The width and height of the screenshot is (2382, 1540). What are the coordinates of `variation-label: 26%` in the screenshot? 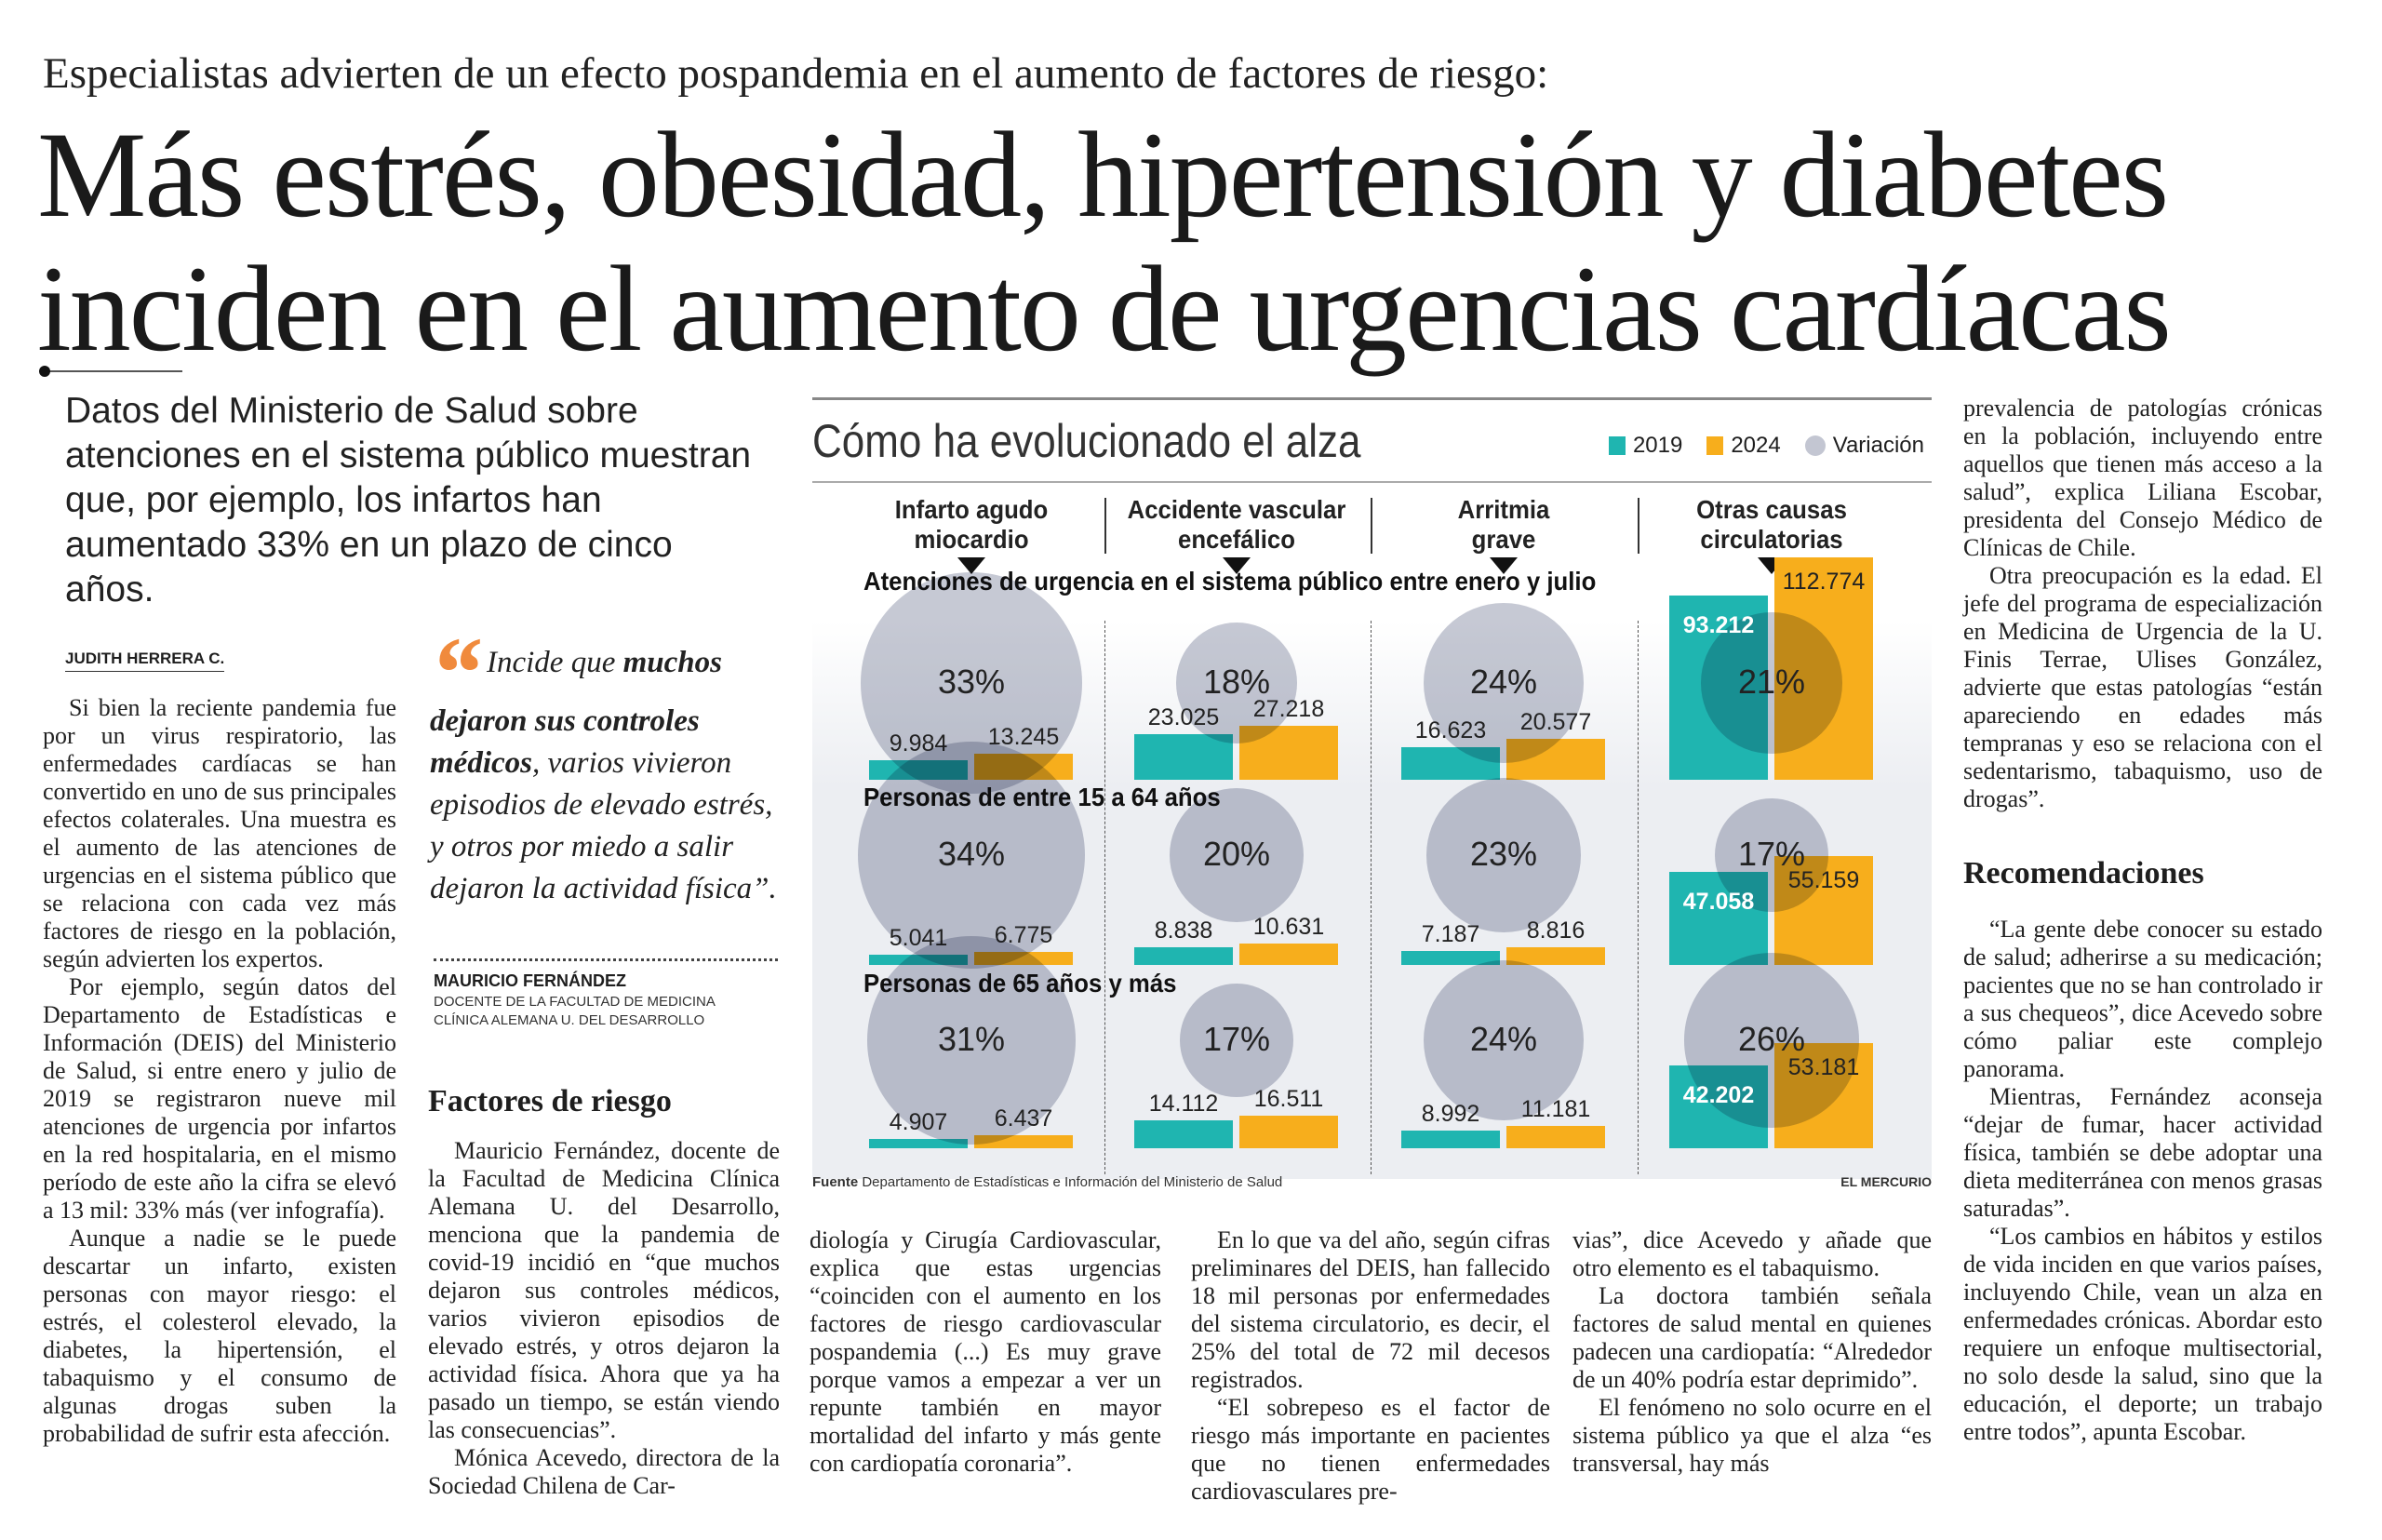 It's located at (1771, 1039).